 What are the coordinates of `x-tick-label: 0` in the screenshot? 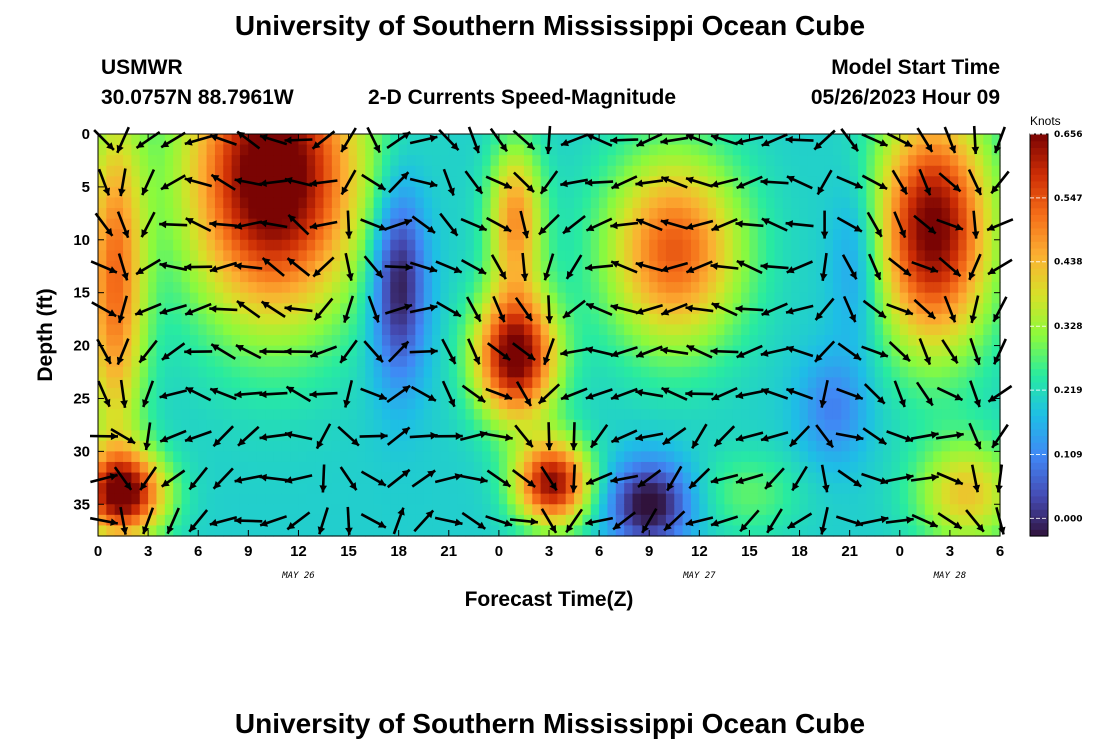 It's located at (98, 551).